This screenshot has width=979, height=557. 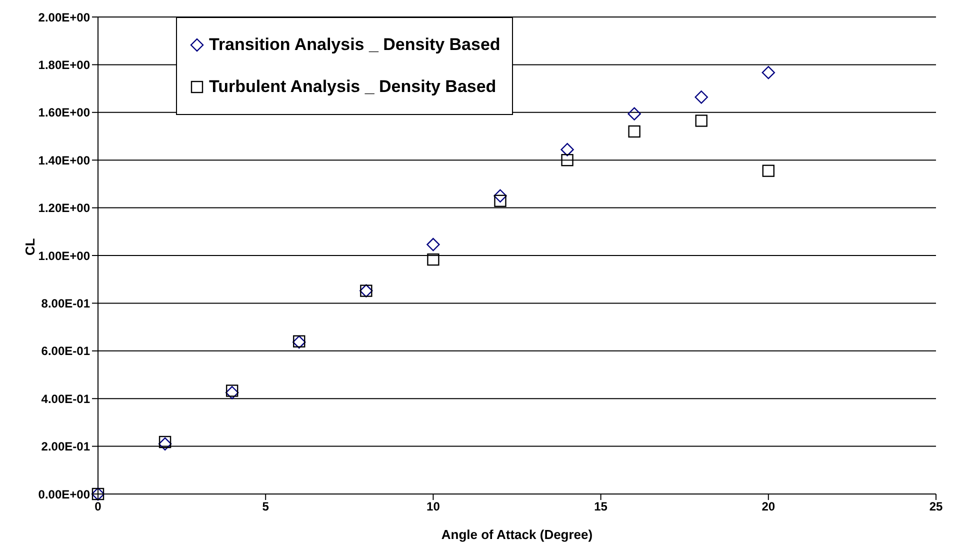 I want to click on y-tick-label: 1.20E+00, so click(x=64, y=208).